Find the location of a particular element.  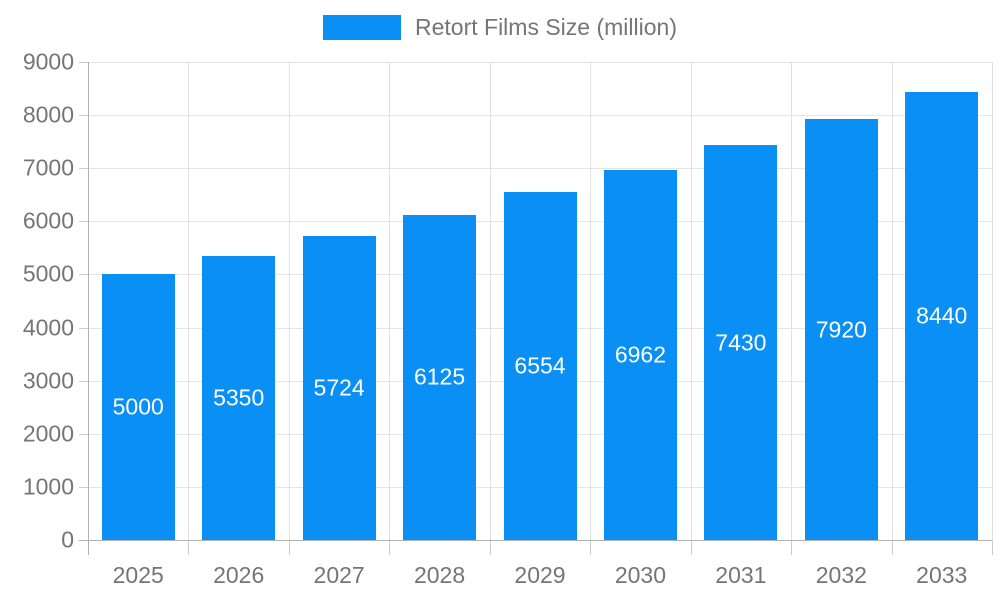

y-tick-label: 5000 is located at coordinates (48, 273).